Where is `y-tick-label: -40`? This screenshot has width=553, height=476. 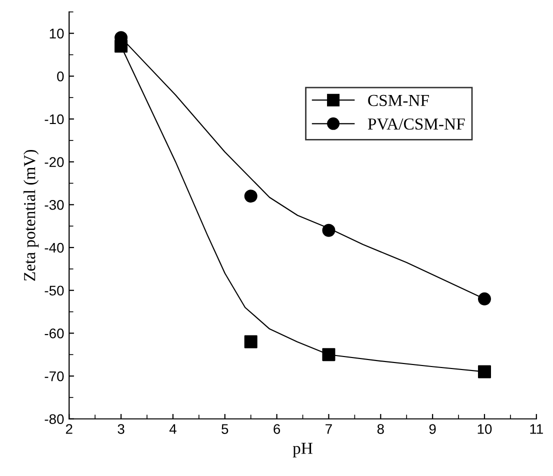 y-tick-label: -40 is located at coordinates (54, 247).